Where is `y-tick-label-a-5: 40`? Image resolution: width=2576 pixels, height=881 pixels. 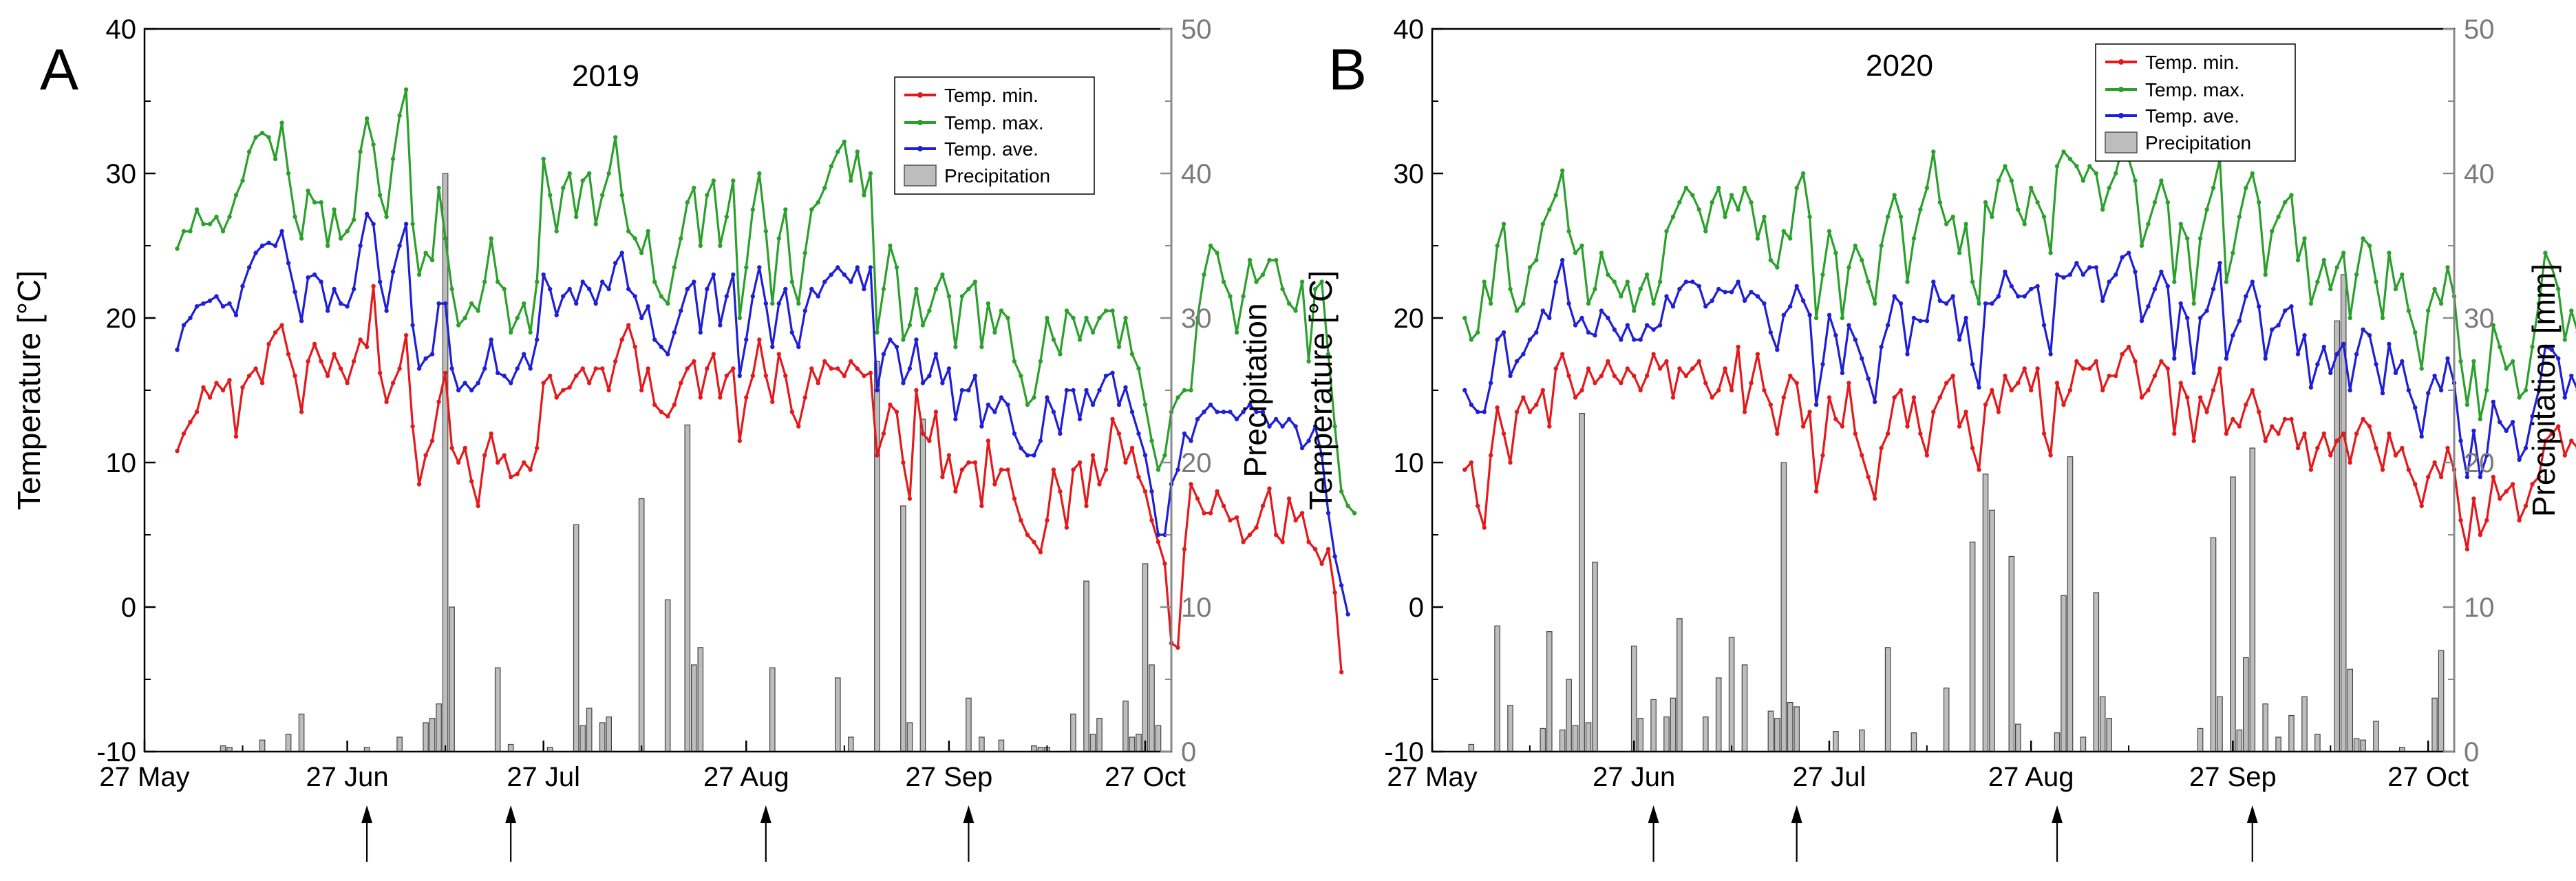
y-tick-label-a-5: 40 is located at coordinates (121, 29).